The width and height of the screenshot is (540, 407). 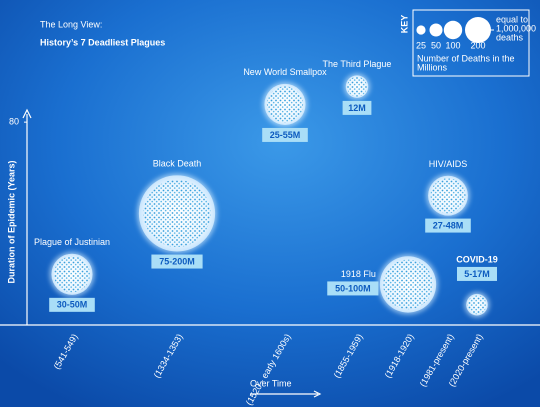 What do you see at coordinates (357, 64) in the screenshot?
I see `plague-name: The Third Plague` at bounding box center [357, 64].